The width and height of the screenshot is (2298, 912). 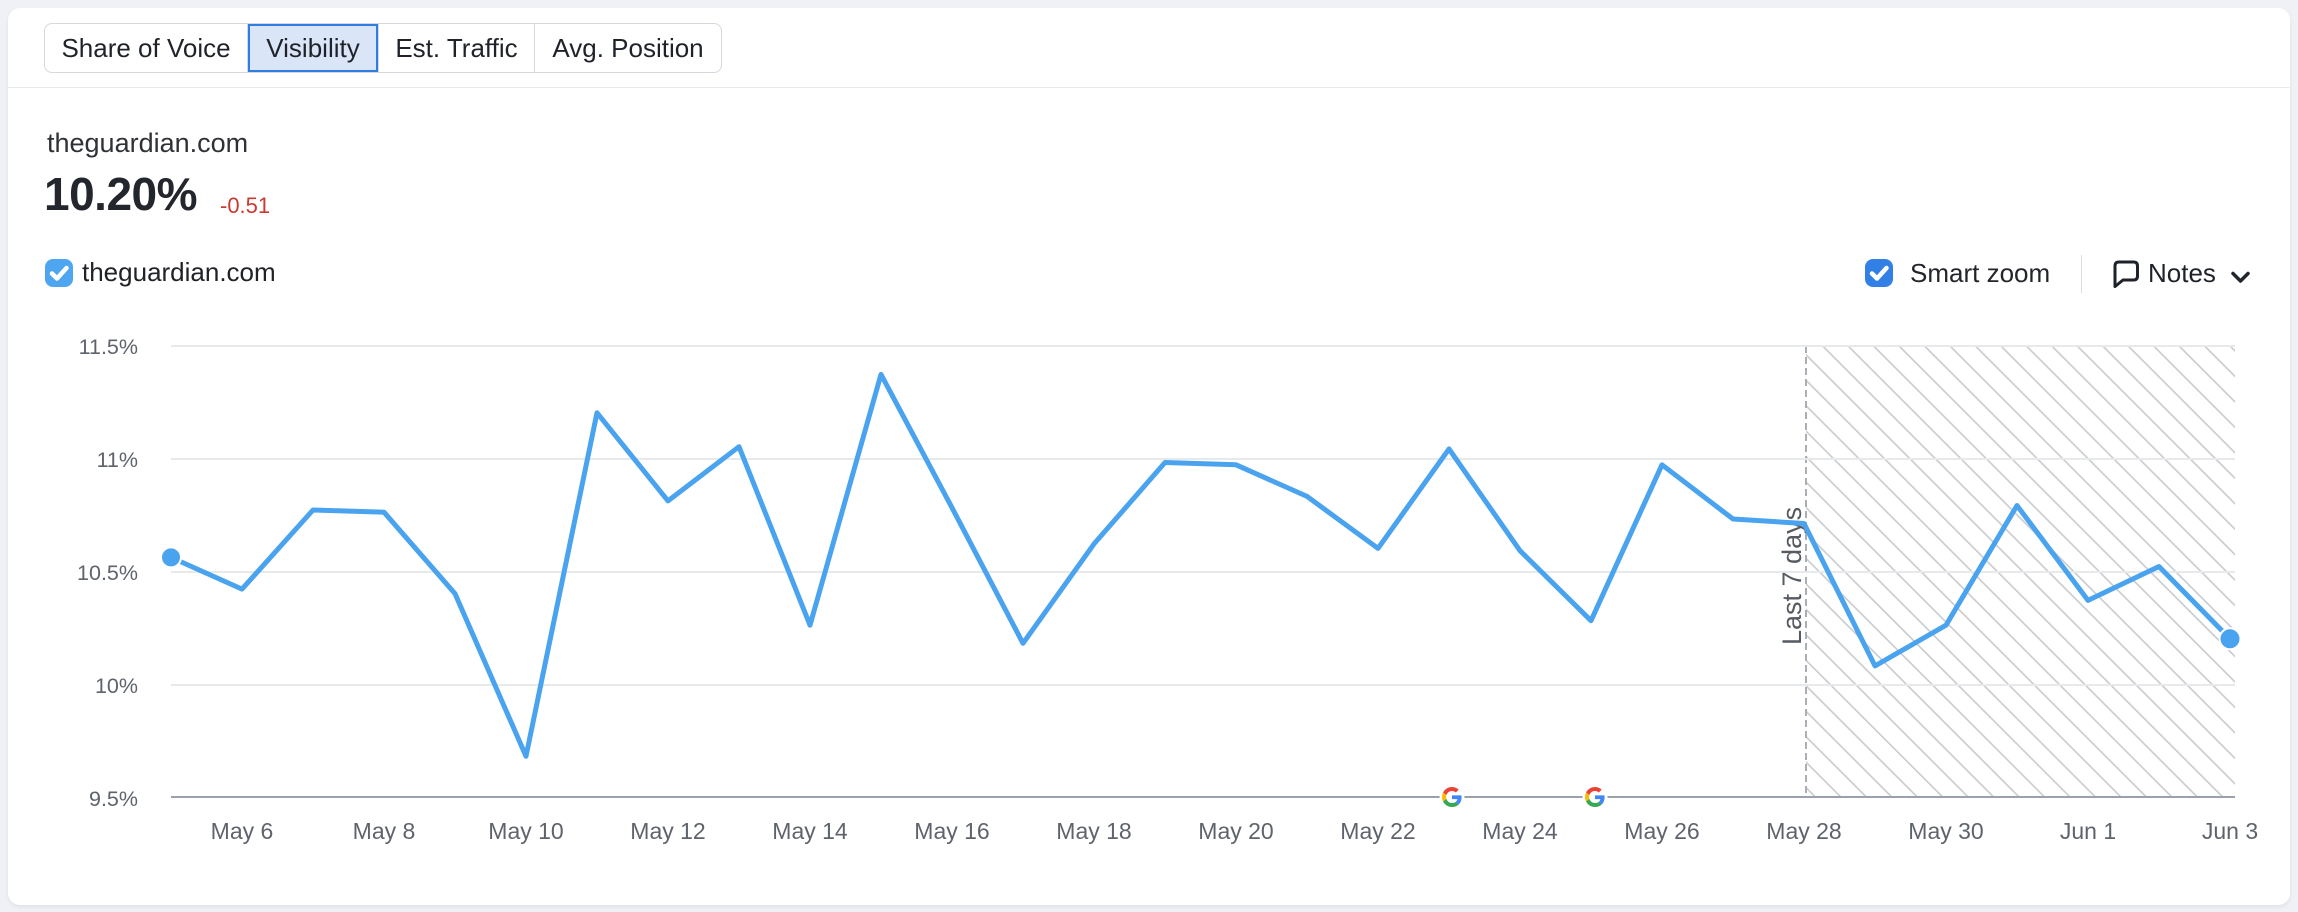 What do you see at coordinates (242, 831) in the screenshot?
I see `svg-text: May 6` at bounding box center [242, 831].